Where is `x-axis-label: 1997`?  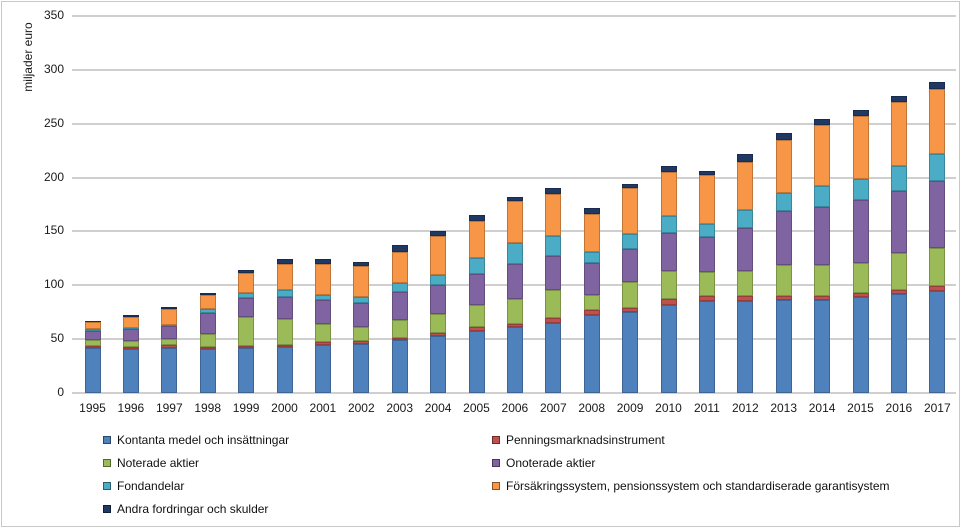
x-axis-label: 1997 is located at coordinates (169, 408).